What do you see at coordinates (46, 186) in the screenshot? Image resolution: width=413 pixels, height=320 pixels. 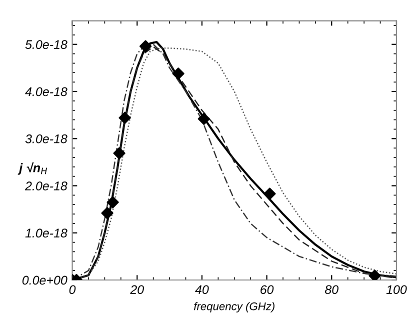 I see `y-tick-label: 2.0e-18` at bounding box center [46, 186].